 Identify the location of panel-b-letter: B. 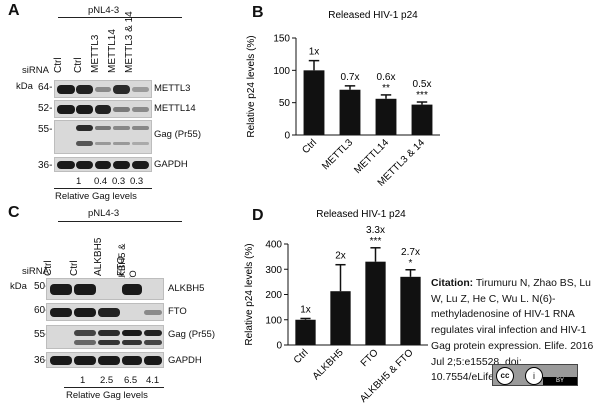
(258, 12).